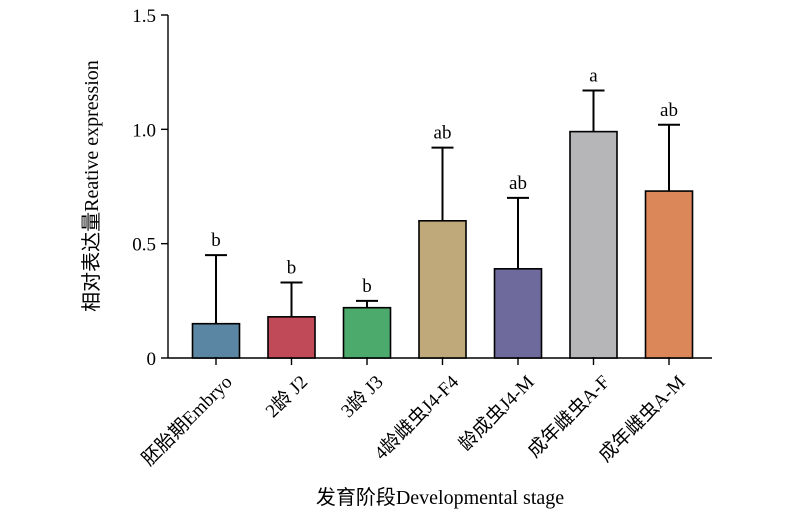  Describe the element at coordinates (150, 188) in the screenshot. I see `y-ticks: 0 0.5 1.0 1.5` at that location.